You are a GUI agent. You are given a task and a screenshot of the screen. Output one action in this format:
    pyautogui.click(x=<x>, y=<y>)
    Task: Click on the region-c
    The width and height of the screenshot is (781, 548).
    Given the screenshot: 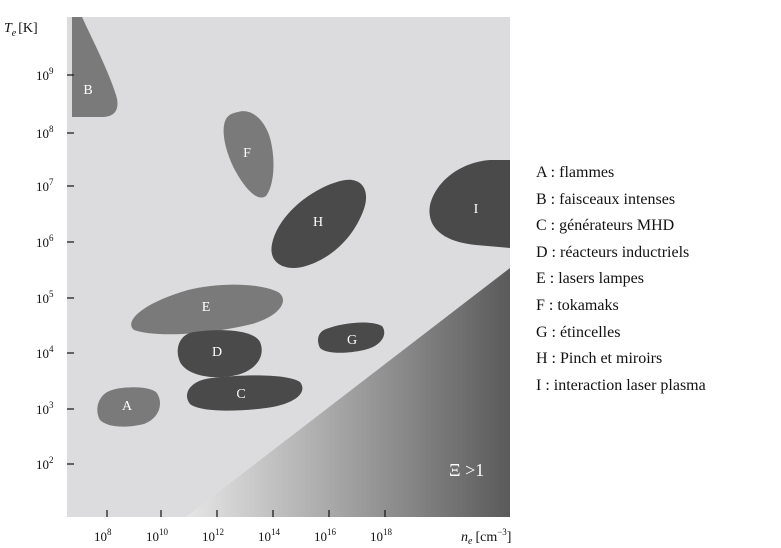 What is the action you would take?
    pyautogui.click(x=244, y=393)
    